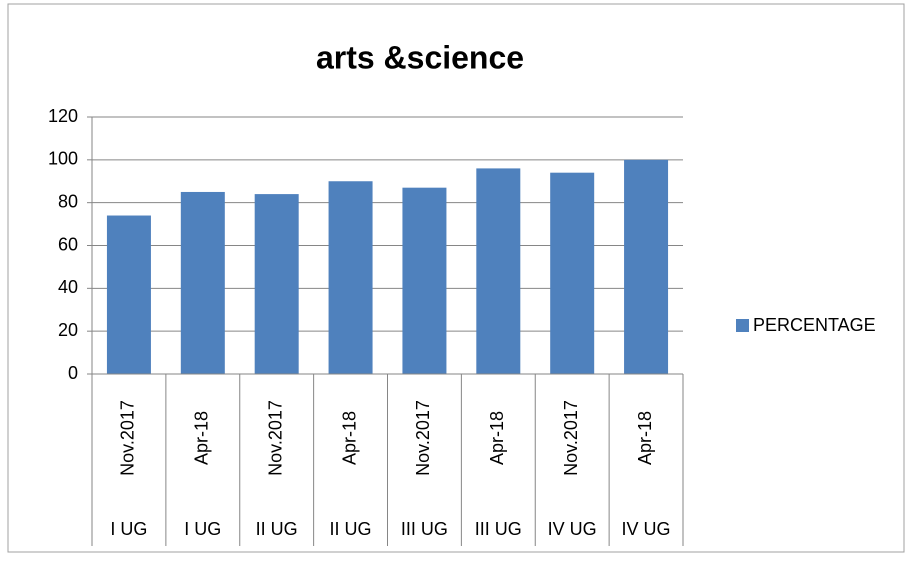 The image size is (907, 561). What do you see at coordinates (814, 325) in the screenshot?
I see `legend-label: PERCENTAGE` at bounding box center [814, 325].